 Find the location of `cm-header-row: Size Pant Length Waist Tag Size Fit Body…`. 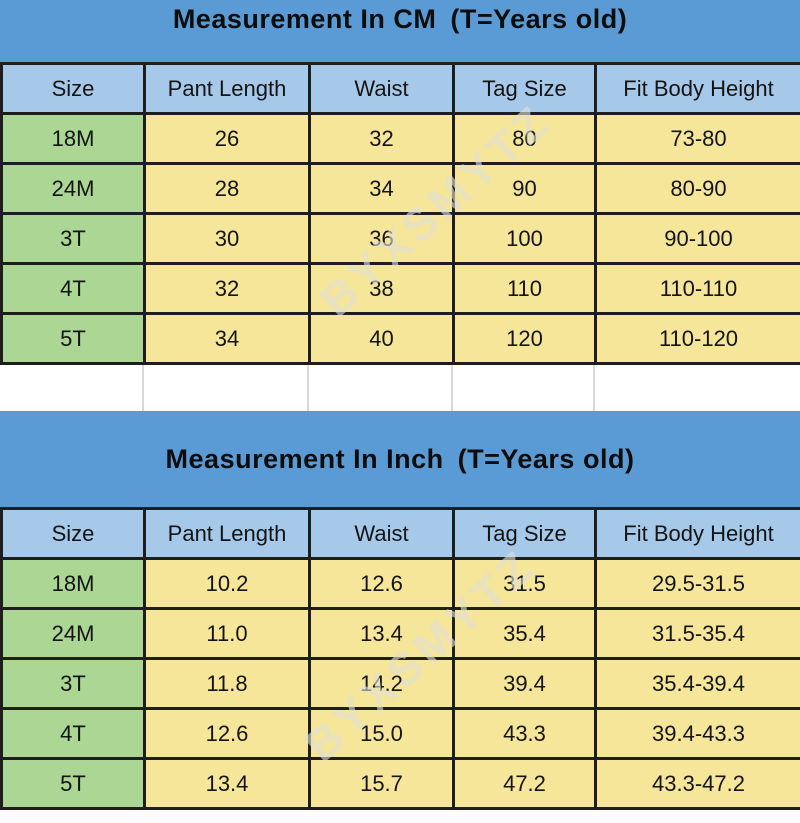

cm-header-row: Size Pant Length Waist Tag Size Fit Body… is located at coordinates (401, 89).